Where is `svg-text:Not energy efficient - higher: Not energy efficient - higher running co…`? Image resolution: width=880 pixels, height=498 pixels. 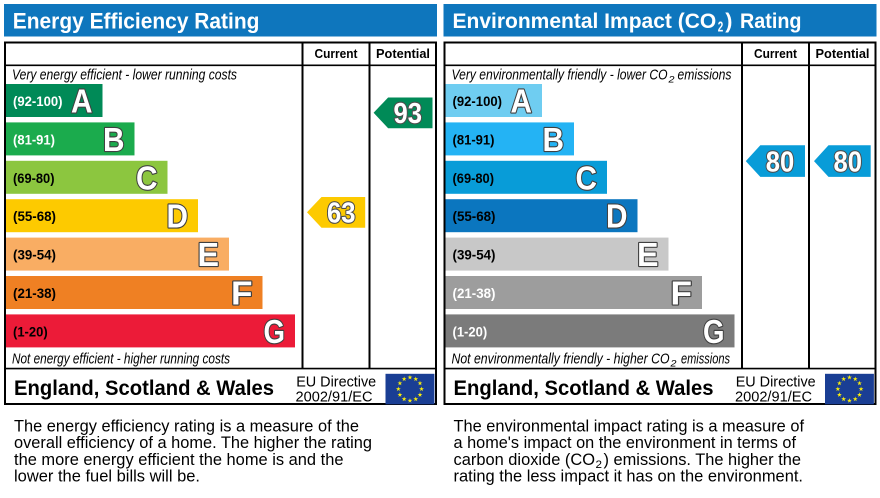 svg-text:Not energy efficient - higher: Not energy efficient - higher running co… is located at coordinates (121, 359).